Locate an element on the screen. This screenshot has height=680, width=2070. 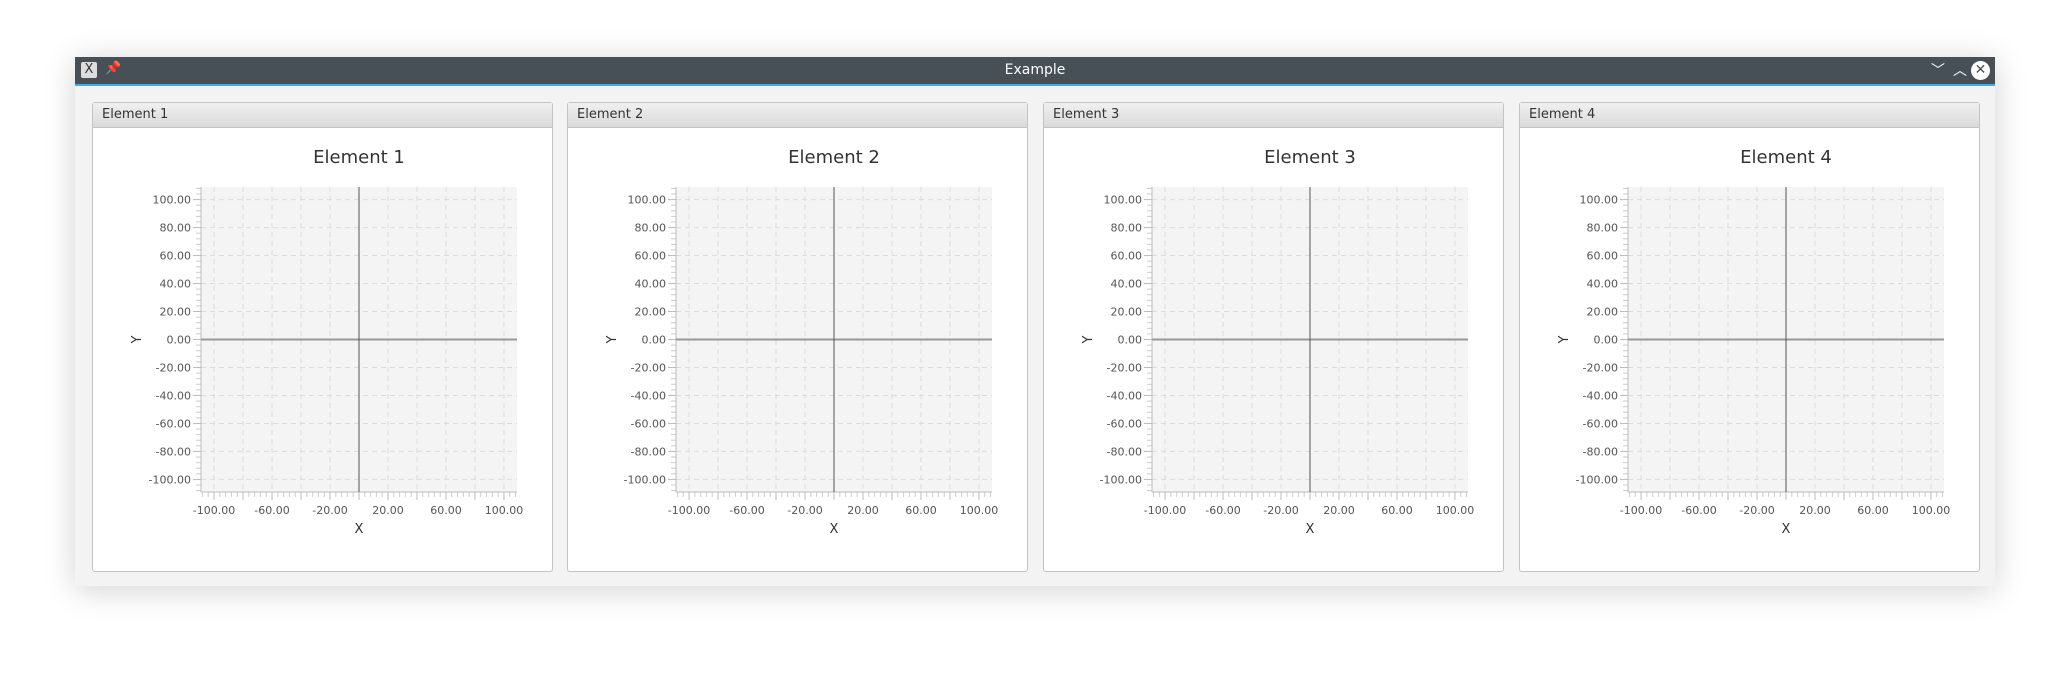
panel-header: Element 1 is located at coordinates (322, 115).